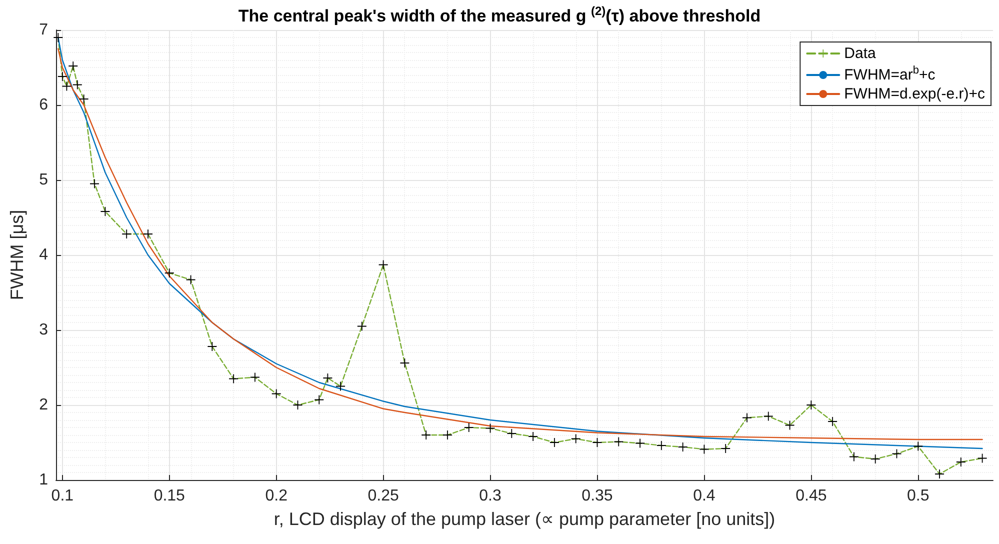 This screenshot has width=999, height=544. What do you see at coordinates (43, 180) in the screenshot?
I see `y-tick-label: 5` at bounding box center [43, 180].